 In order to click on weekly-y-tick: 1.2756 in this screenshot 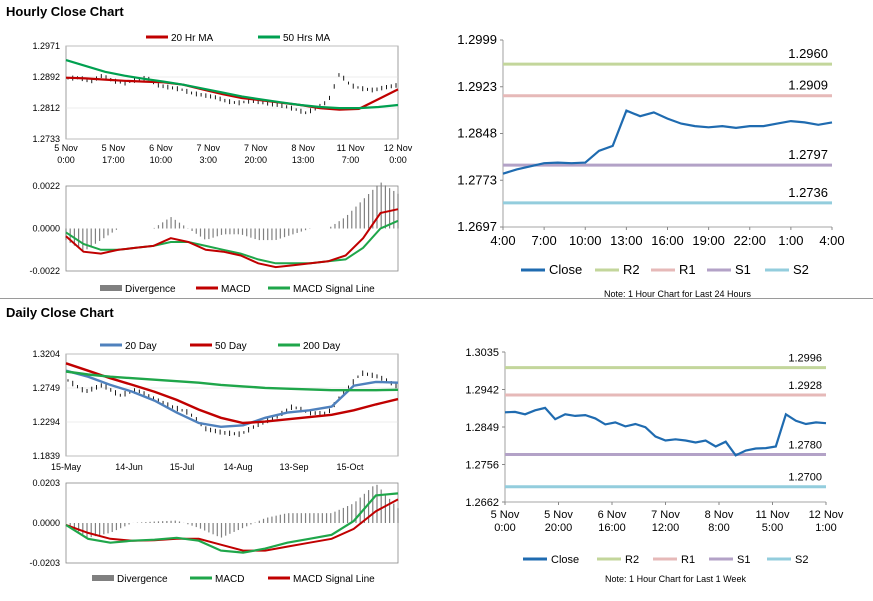, I will do `click(482, 466)`.